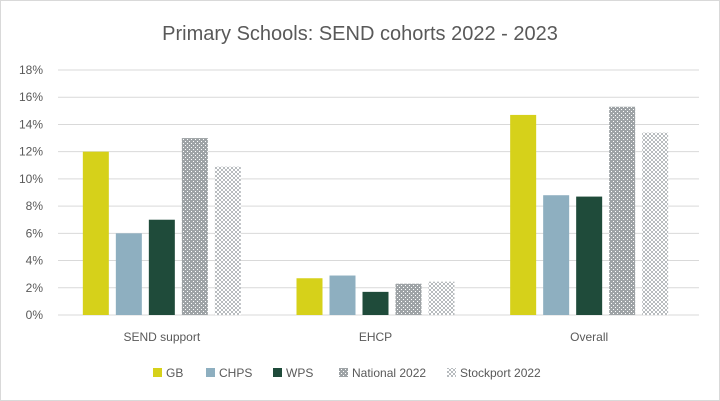  I want to click on legend-label: National 2022, so click(389, 373).